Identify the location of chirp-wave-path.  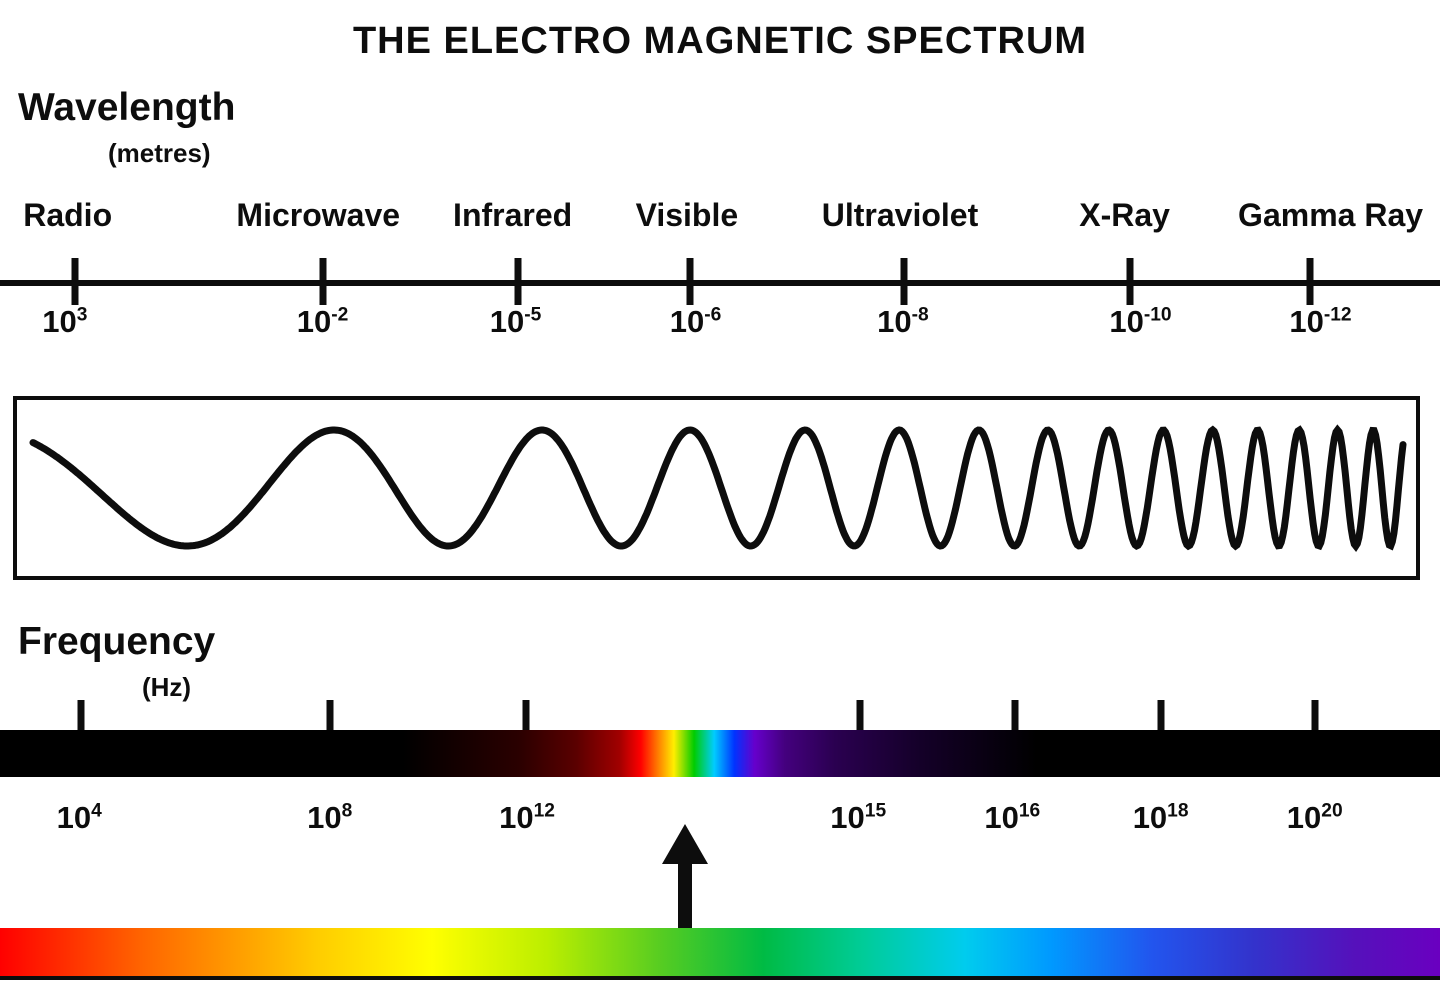
(718, 488).